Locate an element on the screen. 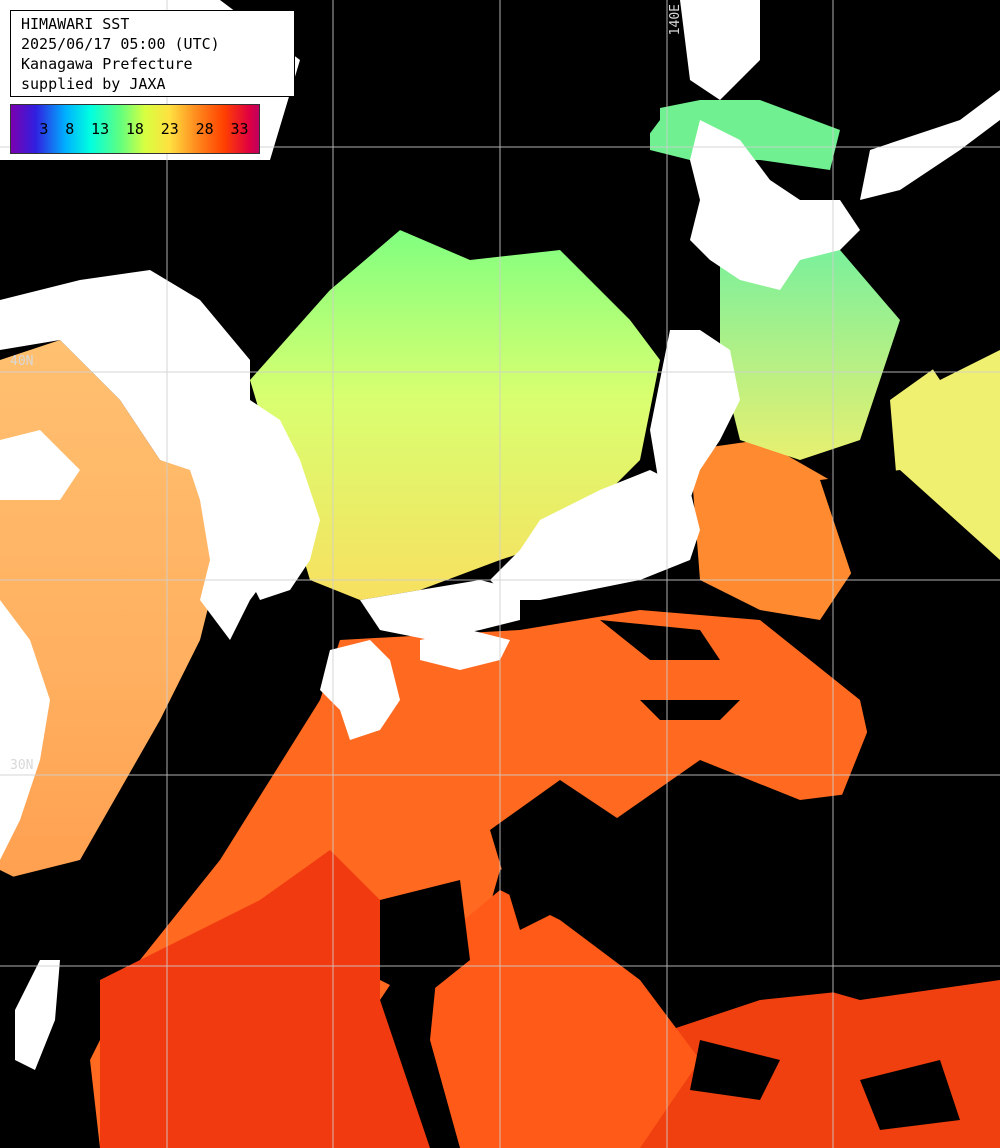 The width and height of the screenshot is (1000, 1148). sea-of-japan is located at coordinates (455, 415).